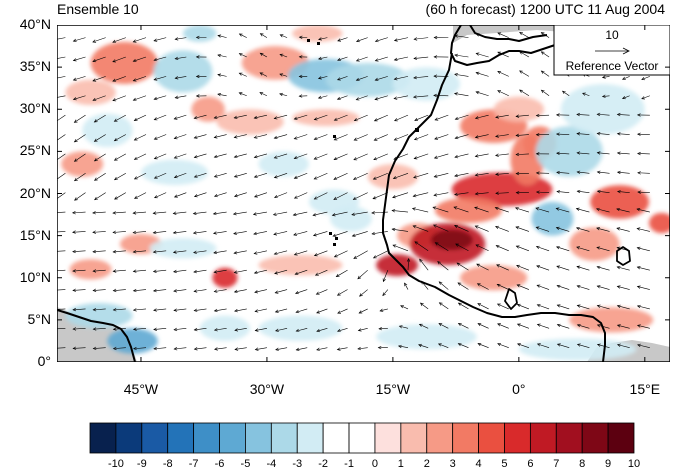  I want to click on colorbar-tick-label: -4, so click(271, 464).